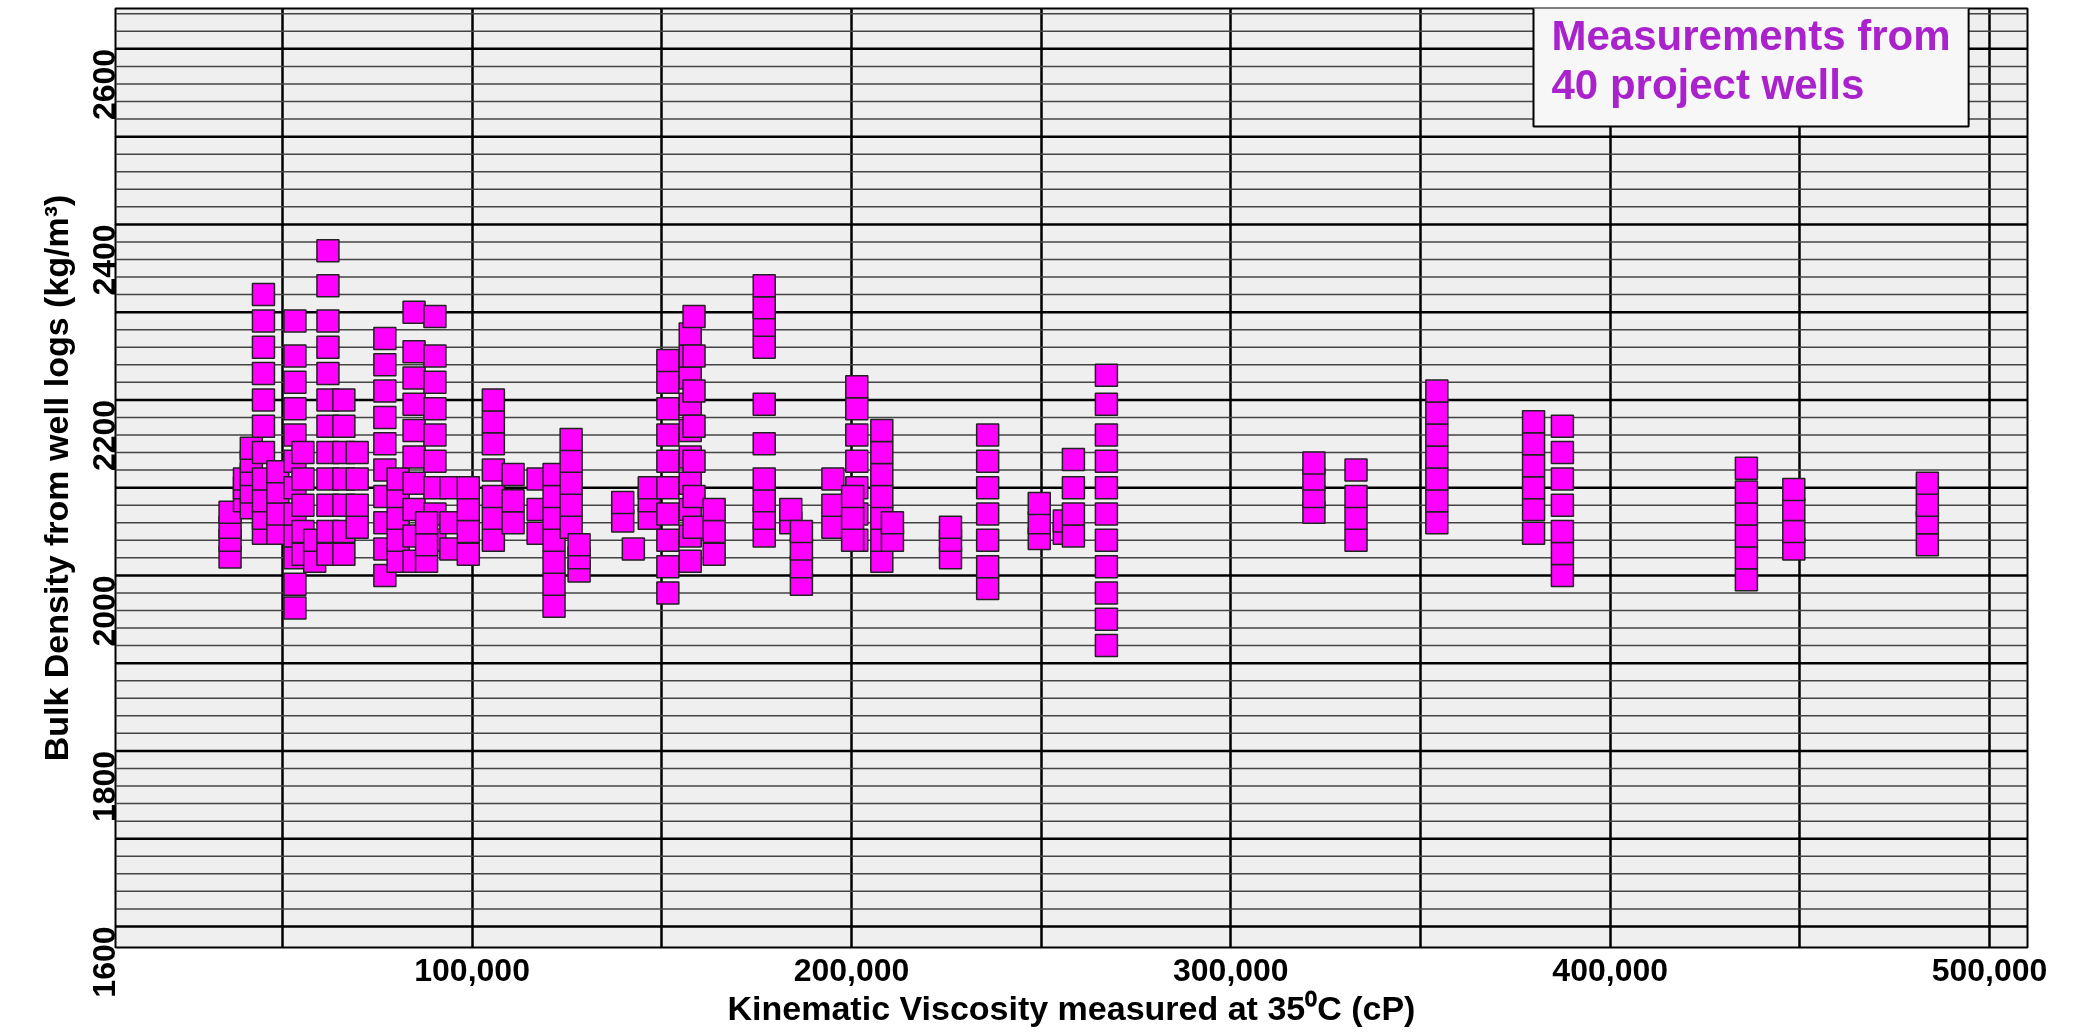 The image size is (2082, 1035). Describe the element at coordinates (1751, 60) in the screenshot. I see `annotation: Measurements from 40 project wells` at that location.